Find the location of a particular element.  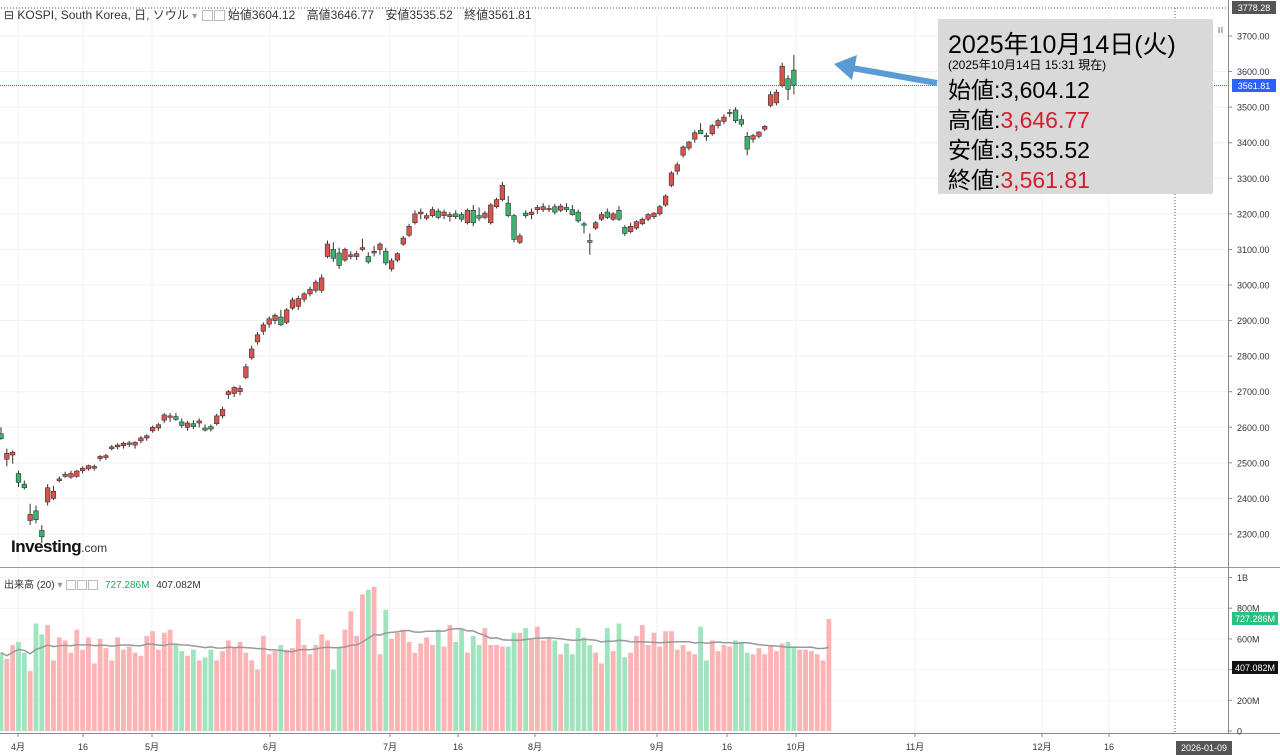

info-low-value: 3,535.52 is located at coordinates (1045, 150).